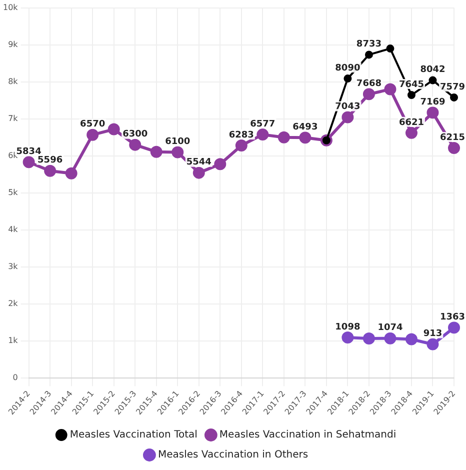 The image size is (466, 470). What do you see at coordinates (135, 135) in the screenshot?
I see `data-label: 6300` at bounding box center [135, 135].